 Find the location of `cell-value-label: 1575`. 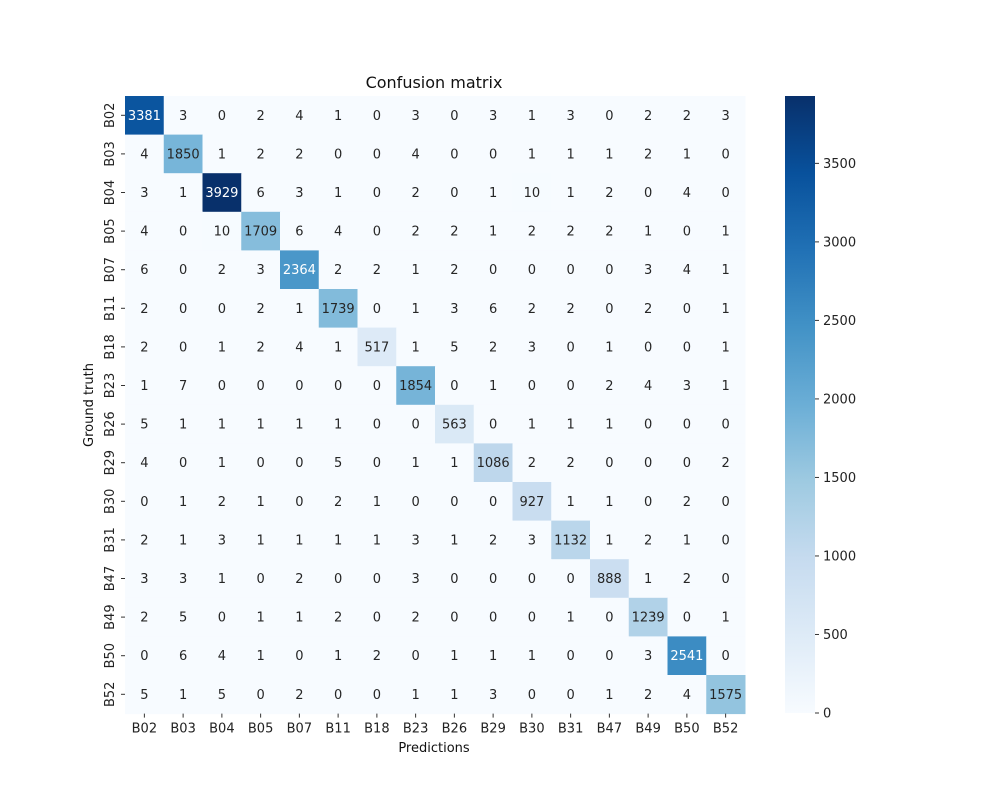

cell-value-label: 1575 is located at coordinates (725, 695).